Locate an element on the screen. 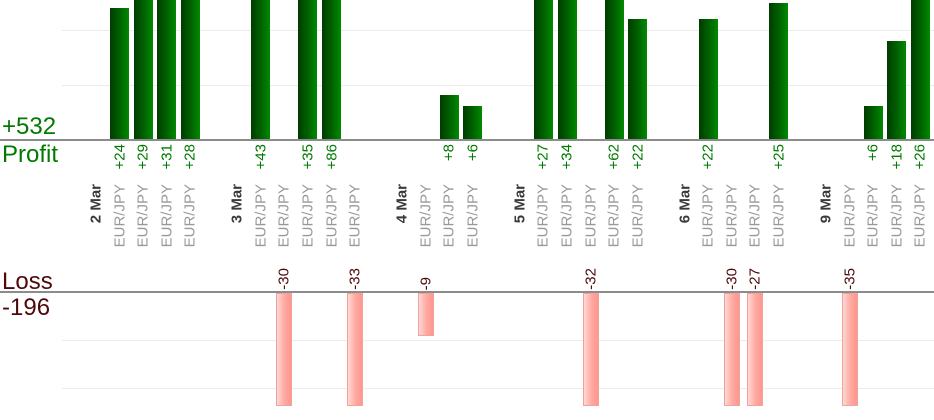  profit-value-label: +35 is located at coordinates (308, 157).